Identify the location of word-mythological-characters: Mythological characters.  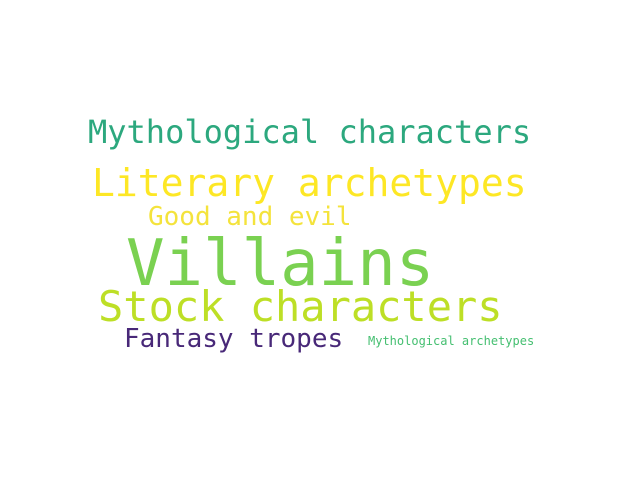
(310, 132).